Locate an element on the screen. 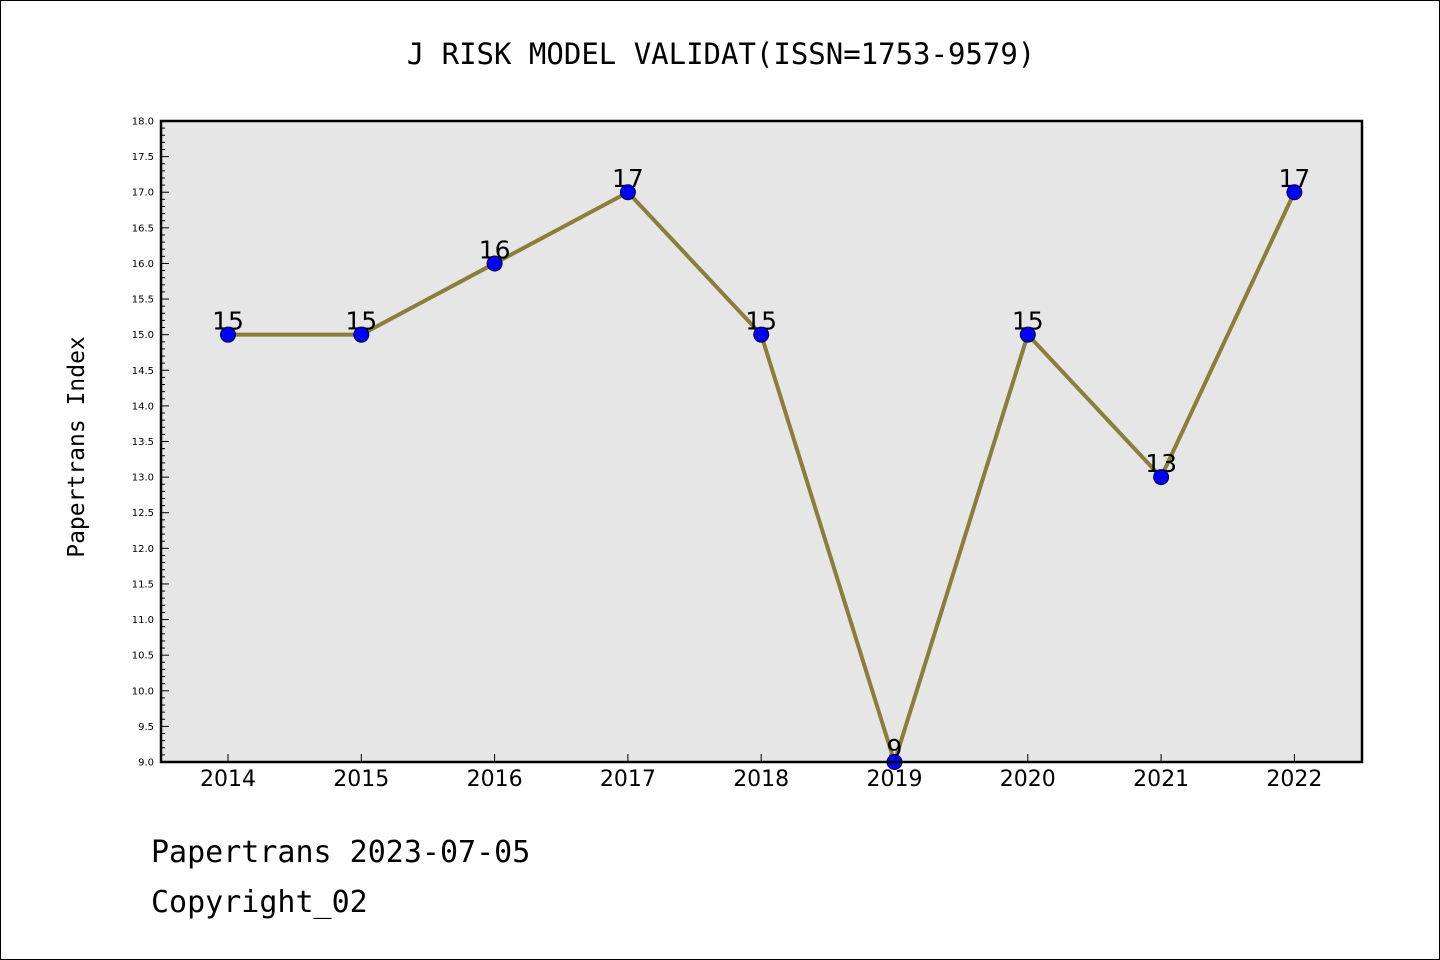 The width and height of the screenshot is (1440, 960). footer-date-line: Papertrans 2023-07-05 is located at coordinates (341, 852).